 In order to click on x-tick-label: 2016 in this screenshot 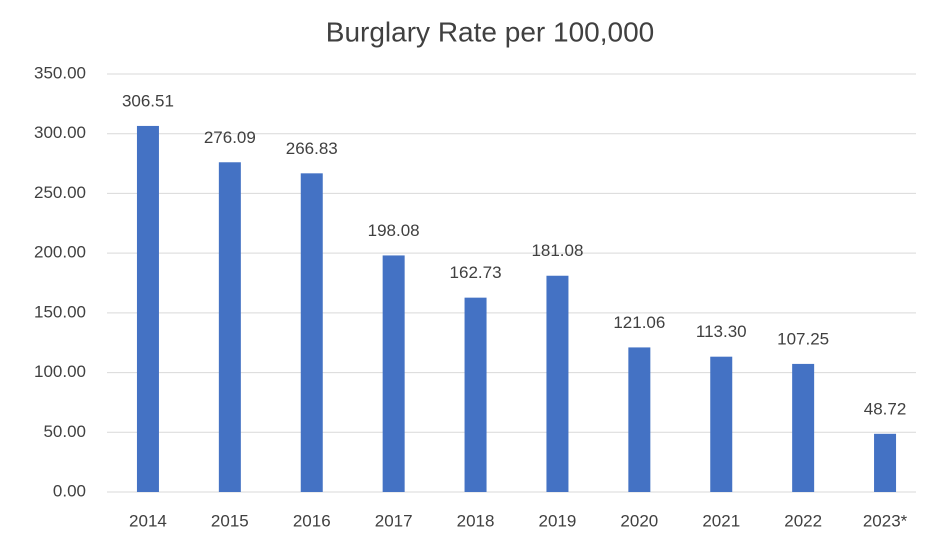, I will do `click(312, 520)`.